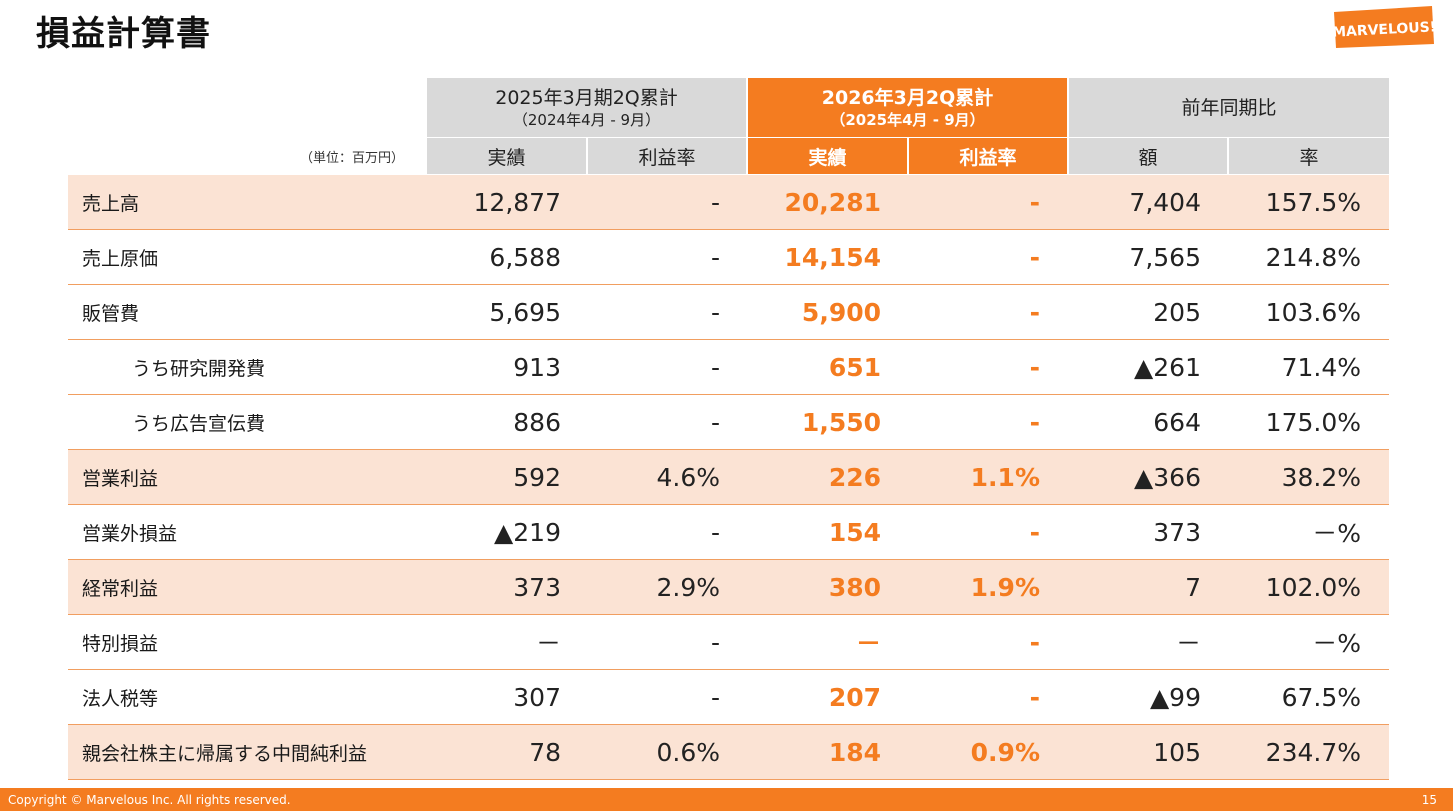  Describe the element at coordinates (667, 156) in the screenshot. I see `subheader-prev-margin: 利益率` at that location.